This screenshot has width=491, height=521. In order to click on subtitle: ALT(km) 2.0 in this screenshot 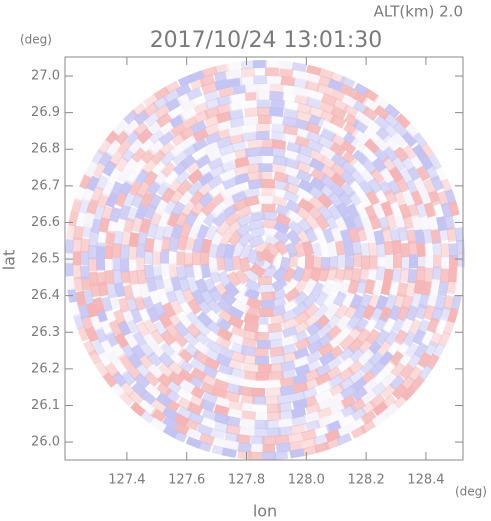, I will do `click(418, 12)`.